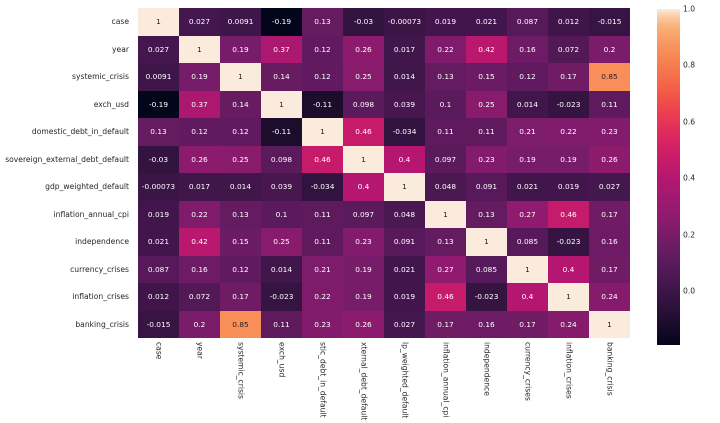  I want to click on y-tick-label: sovereign_external_debt_default, so click(67, 159).